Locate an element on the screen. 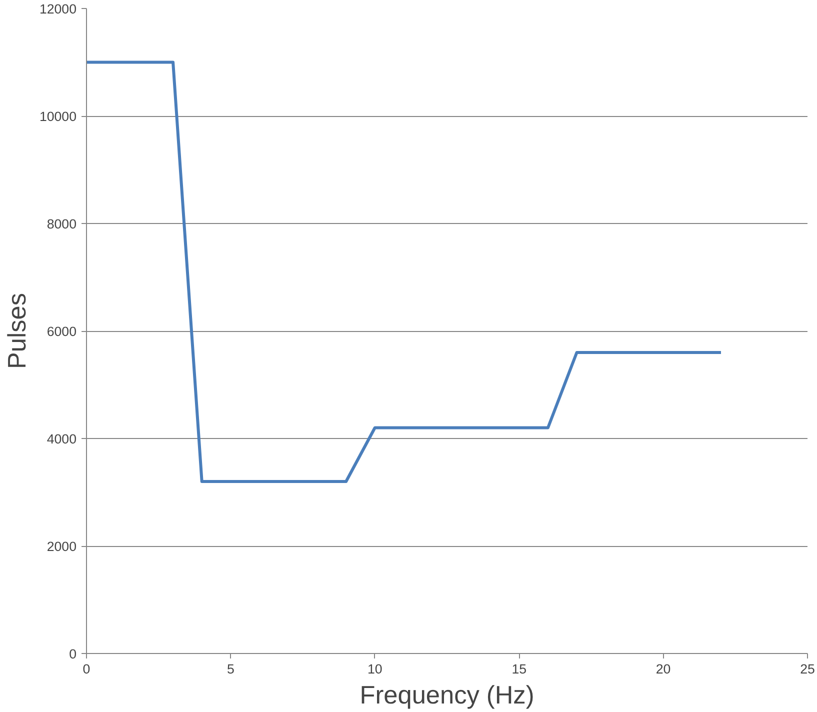 This screenshot has width=817, height=712. x-tick-label: 5 is located at coordinates (230, 669).